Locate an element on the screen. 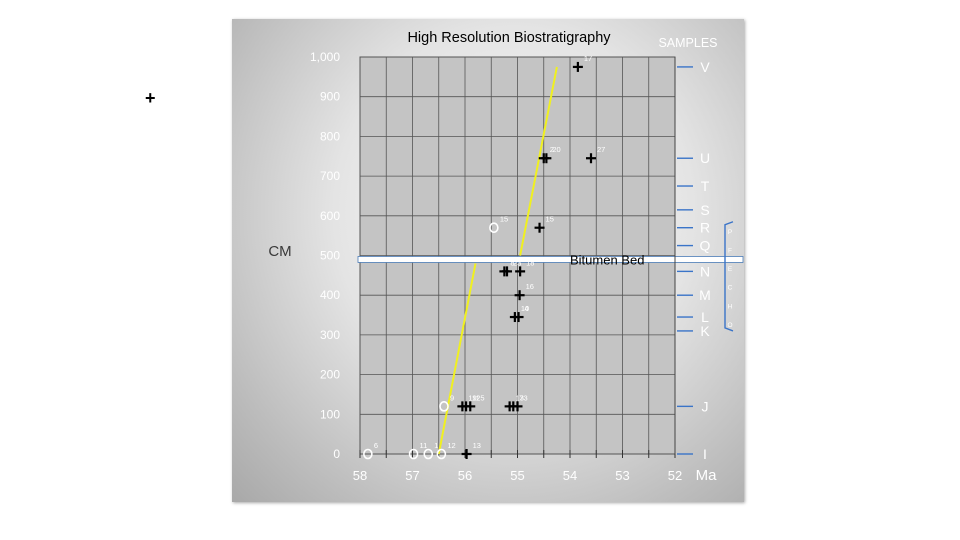 This screenshot has height=540, width=960. sample-label: L is located at coordinates (705, 317).